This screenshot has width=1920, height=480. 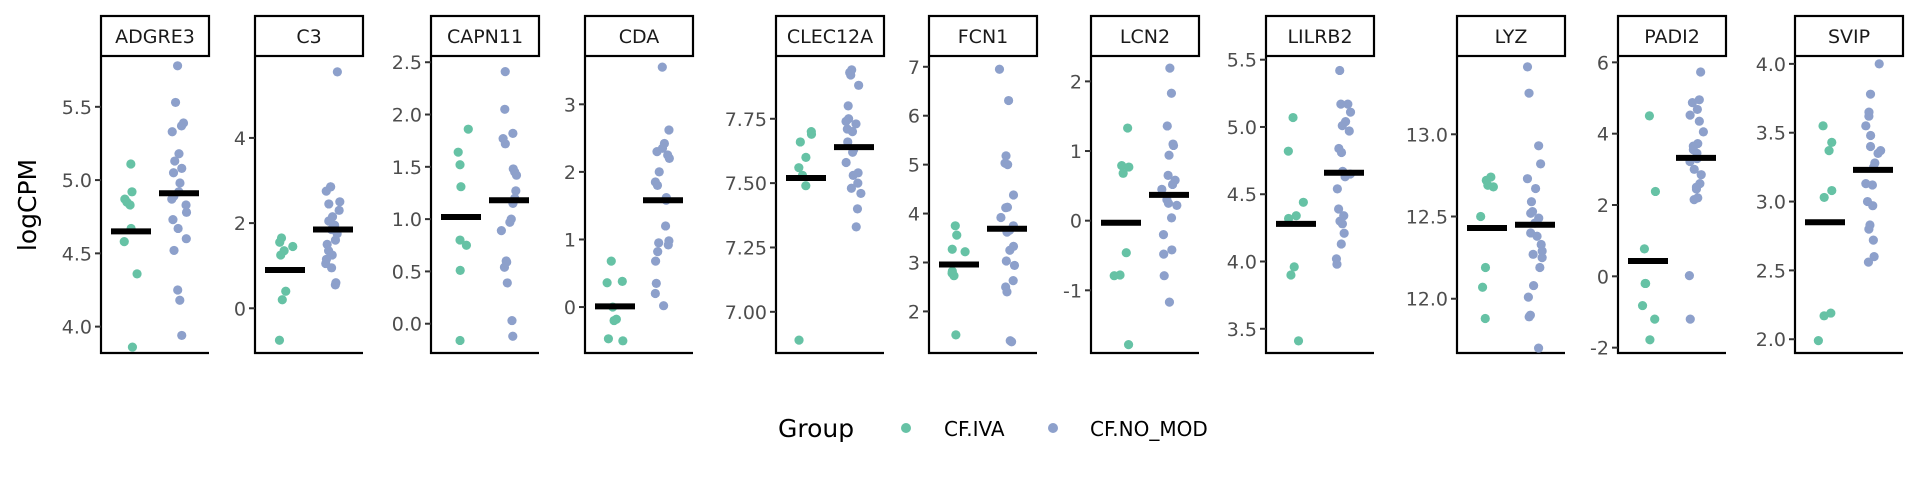 What do you see at coordinates (993, 428) in the screenshot?
I see `legend: Group CF.IVA CF.NO_MOD` at bounding box center [993, 428].